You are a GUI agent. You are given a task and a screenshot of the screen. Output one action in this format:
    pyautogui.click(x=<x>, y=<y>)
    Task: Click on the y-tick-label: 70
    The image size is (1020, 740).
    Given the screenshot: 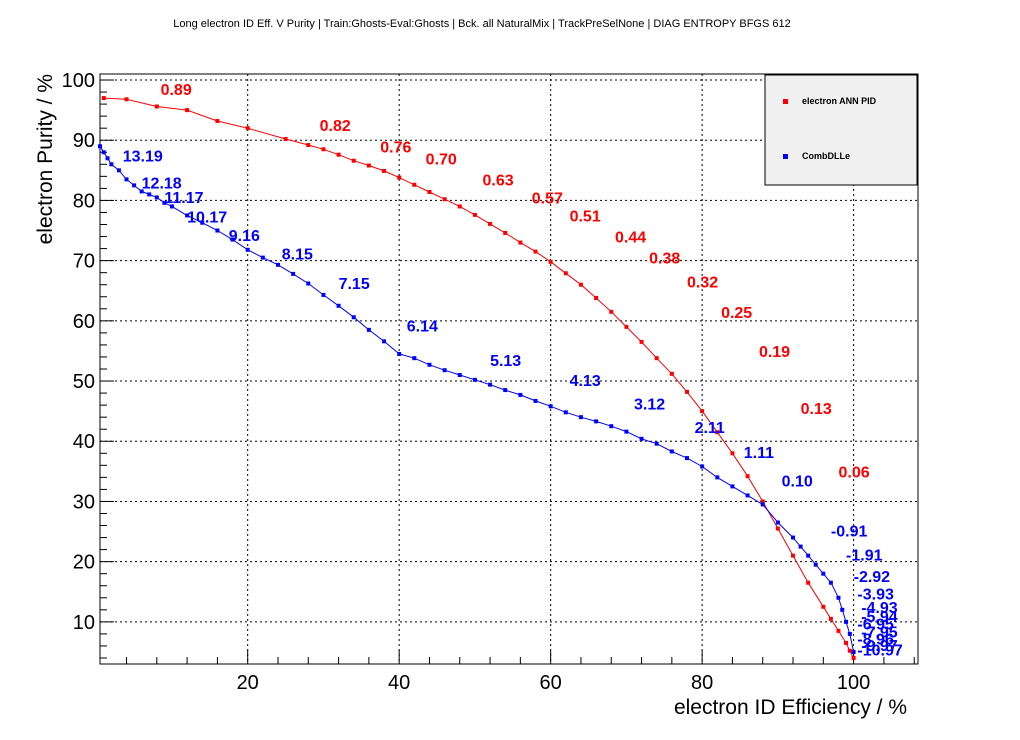 What is the action you would take?
    pyautogui.click(x=84, y=262)
    